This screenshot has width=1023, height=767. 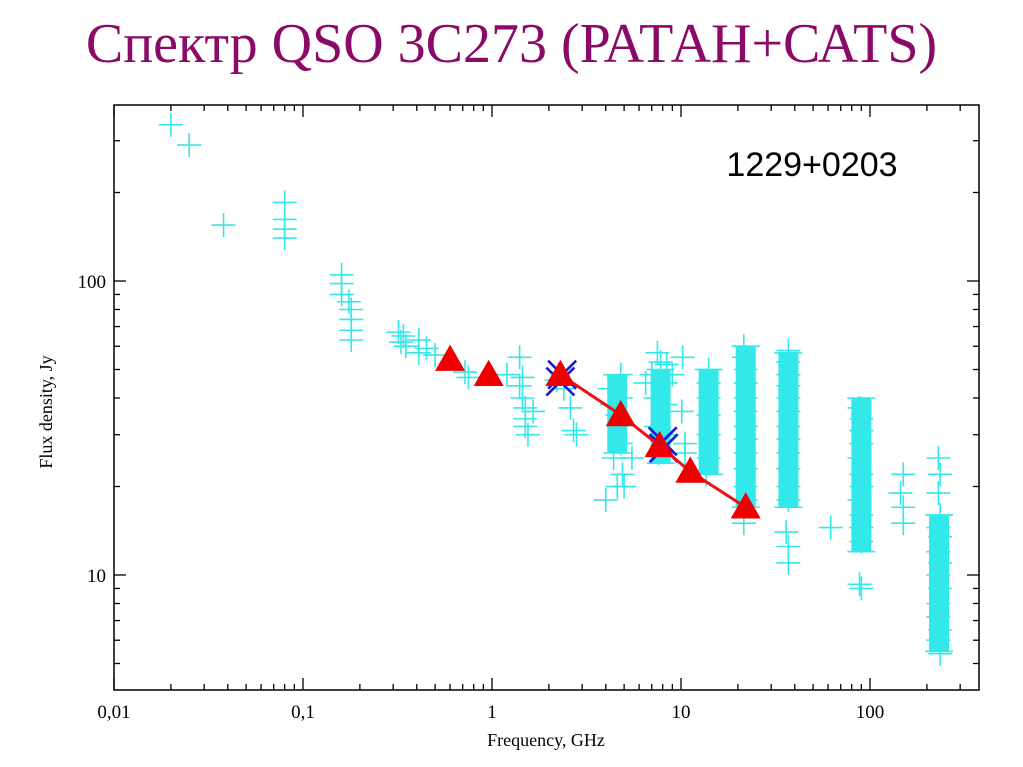 I want to click on source-label: 1229+0203, so click(x=811, y=165).